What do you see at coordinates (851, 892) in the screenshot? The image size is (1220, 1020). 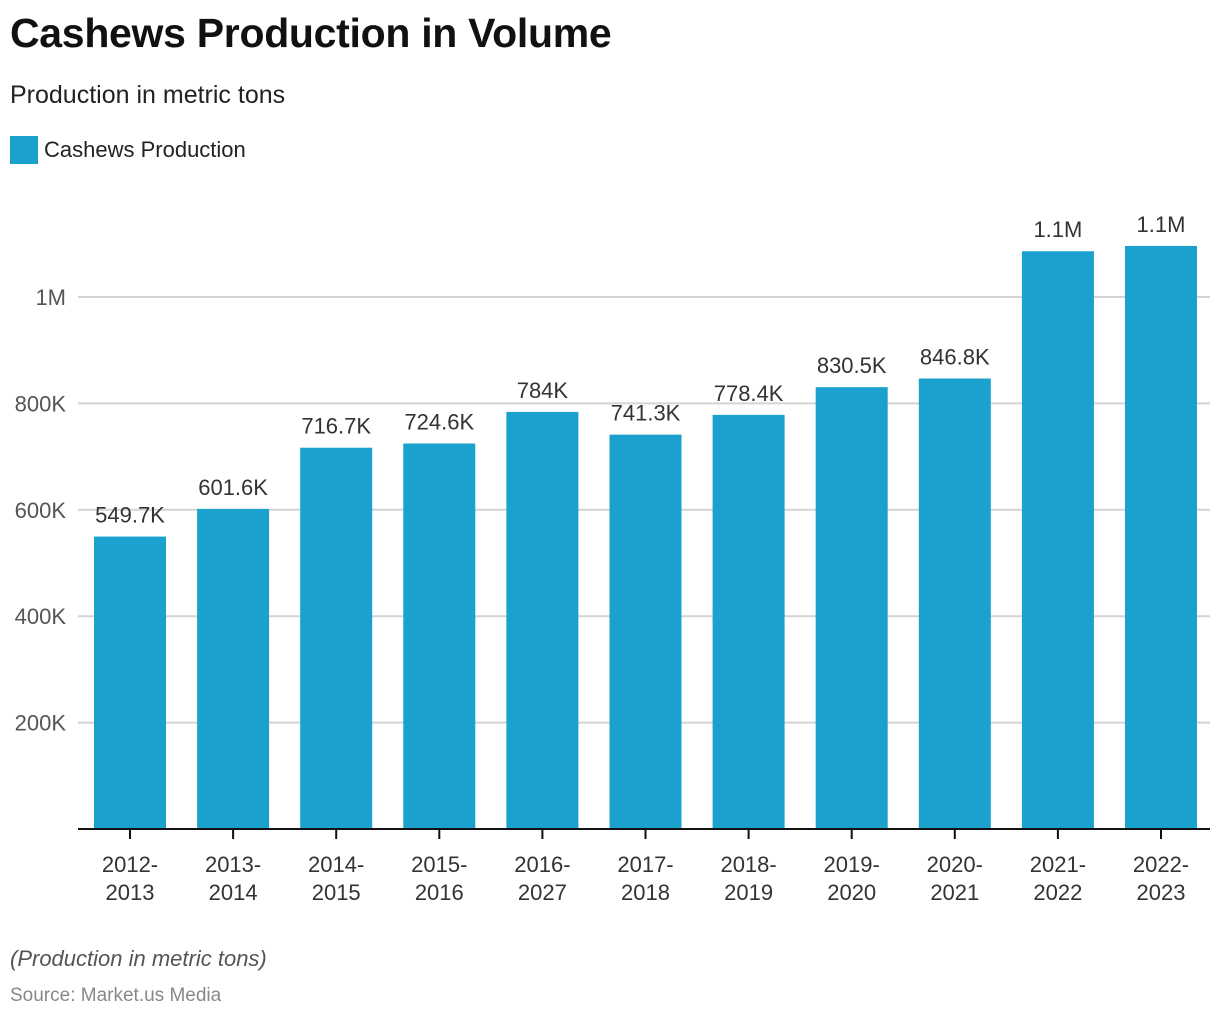 I see `x-tick-label: 2020` at bounding box center [851, 892].